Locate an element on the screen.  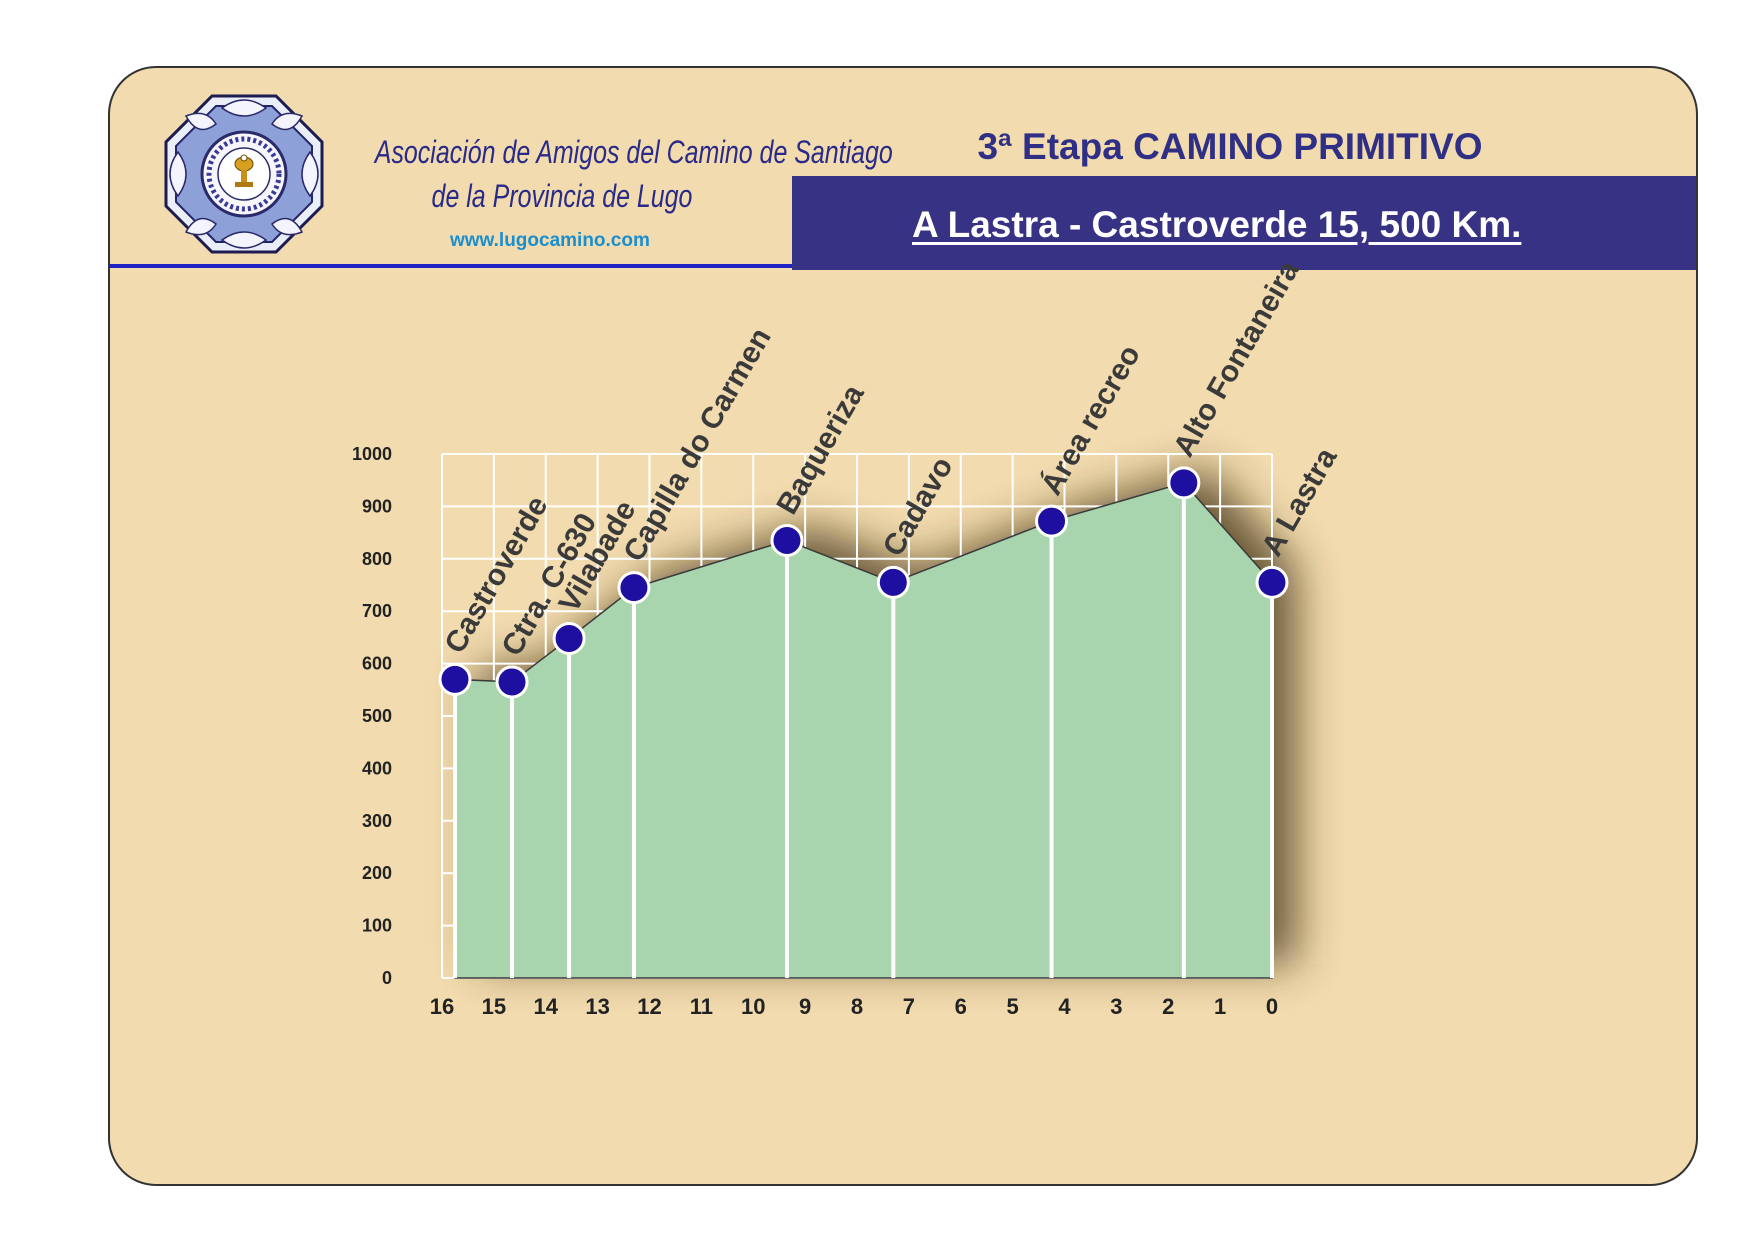
x-tick-label: 16 is located at coordinates (442, 1006).